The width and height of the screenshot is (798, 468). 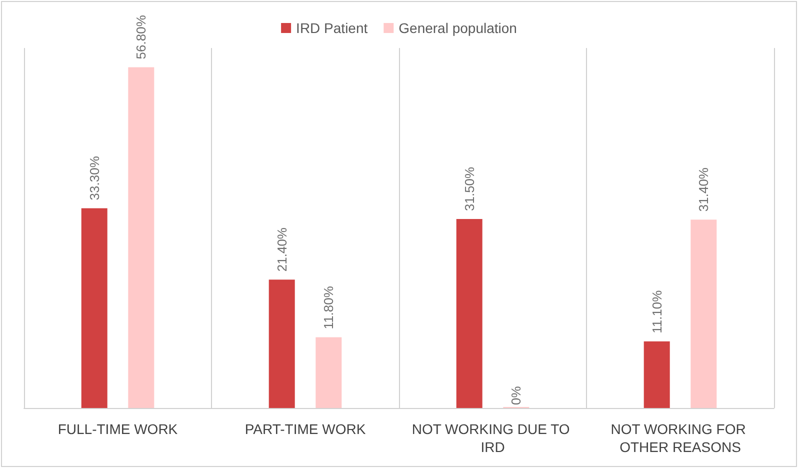 What do you see at coordinates (305, 429) in the screenshot?
I see `x-tick-label: PART-TIME WORK` at bounding box center [305, 429].